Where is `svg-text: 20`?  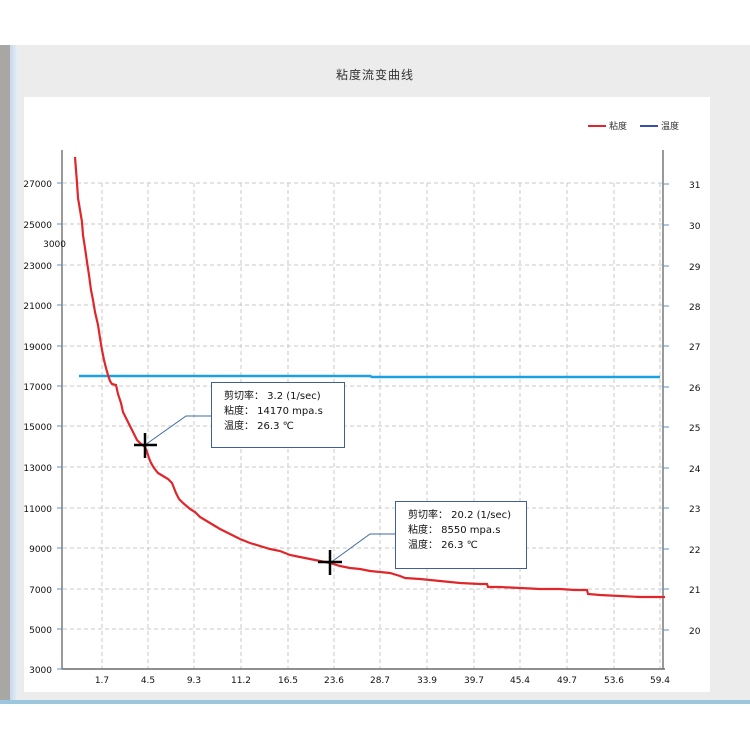 svg-text: 20 is located at coordinates (695, 632).